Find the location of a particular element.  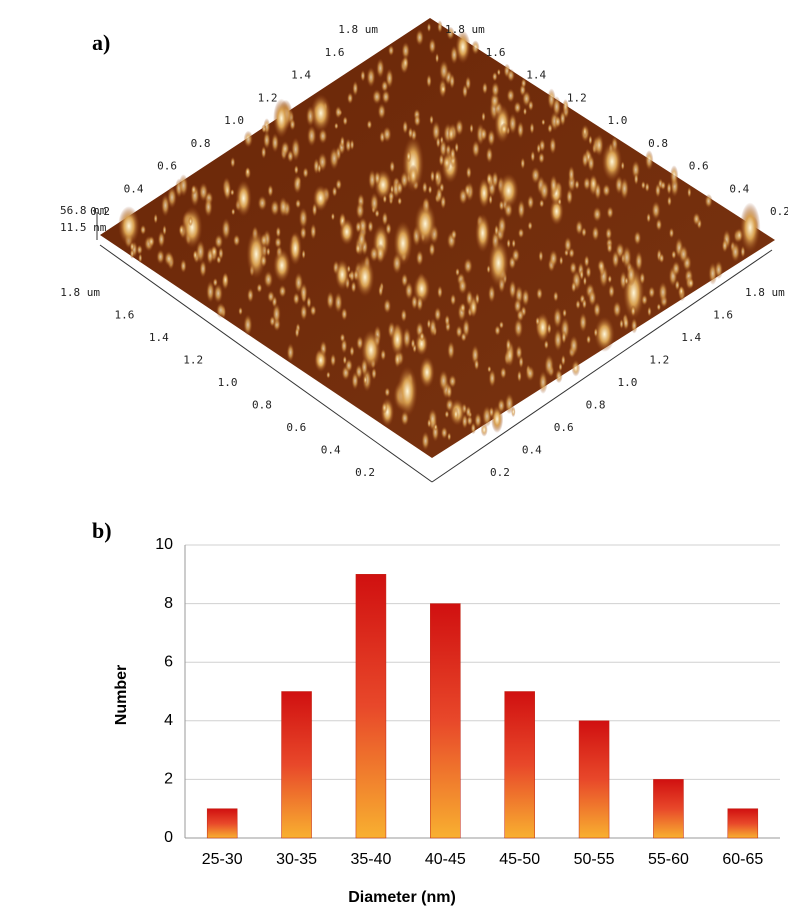

z-label: 56.8 nm is located at coordinates (83, 210).